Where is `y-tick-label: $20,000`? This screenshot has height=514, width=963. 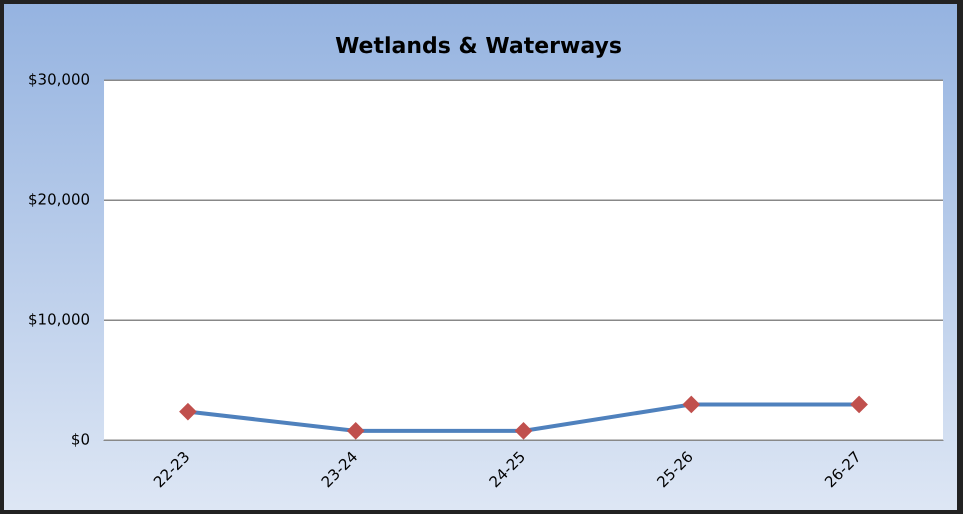 y-tick-label: $20,000 is located at coordinates (59, 199).